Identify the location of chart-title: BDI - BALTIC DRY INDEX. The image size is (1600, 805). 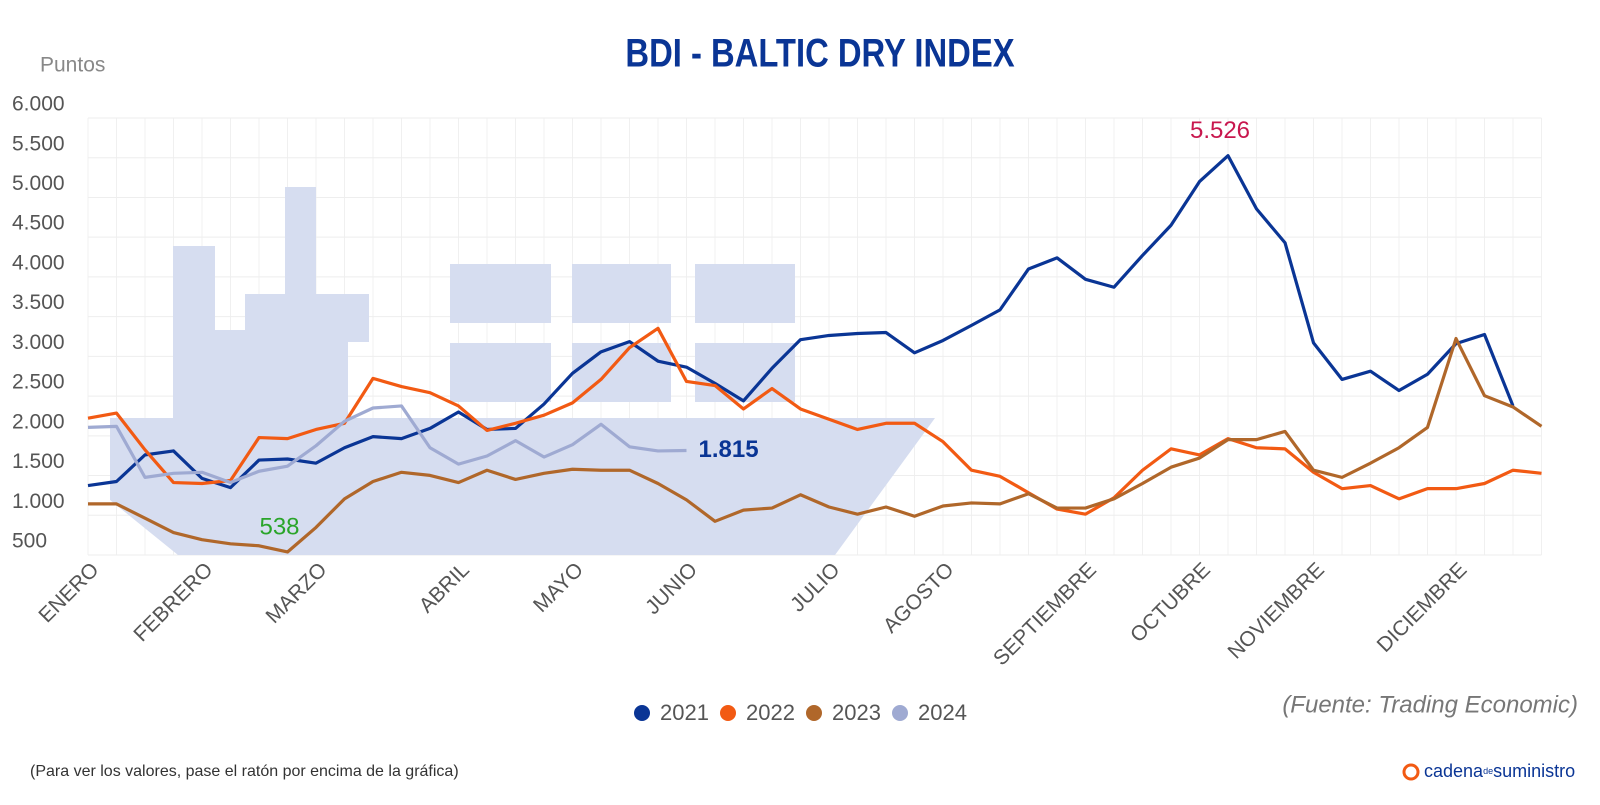
(820, 52).